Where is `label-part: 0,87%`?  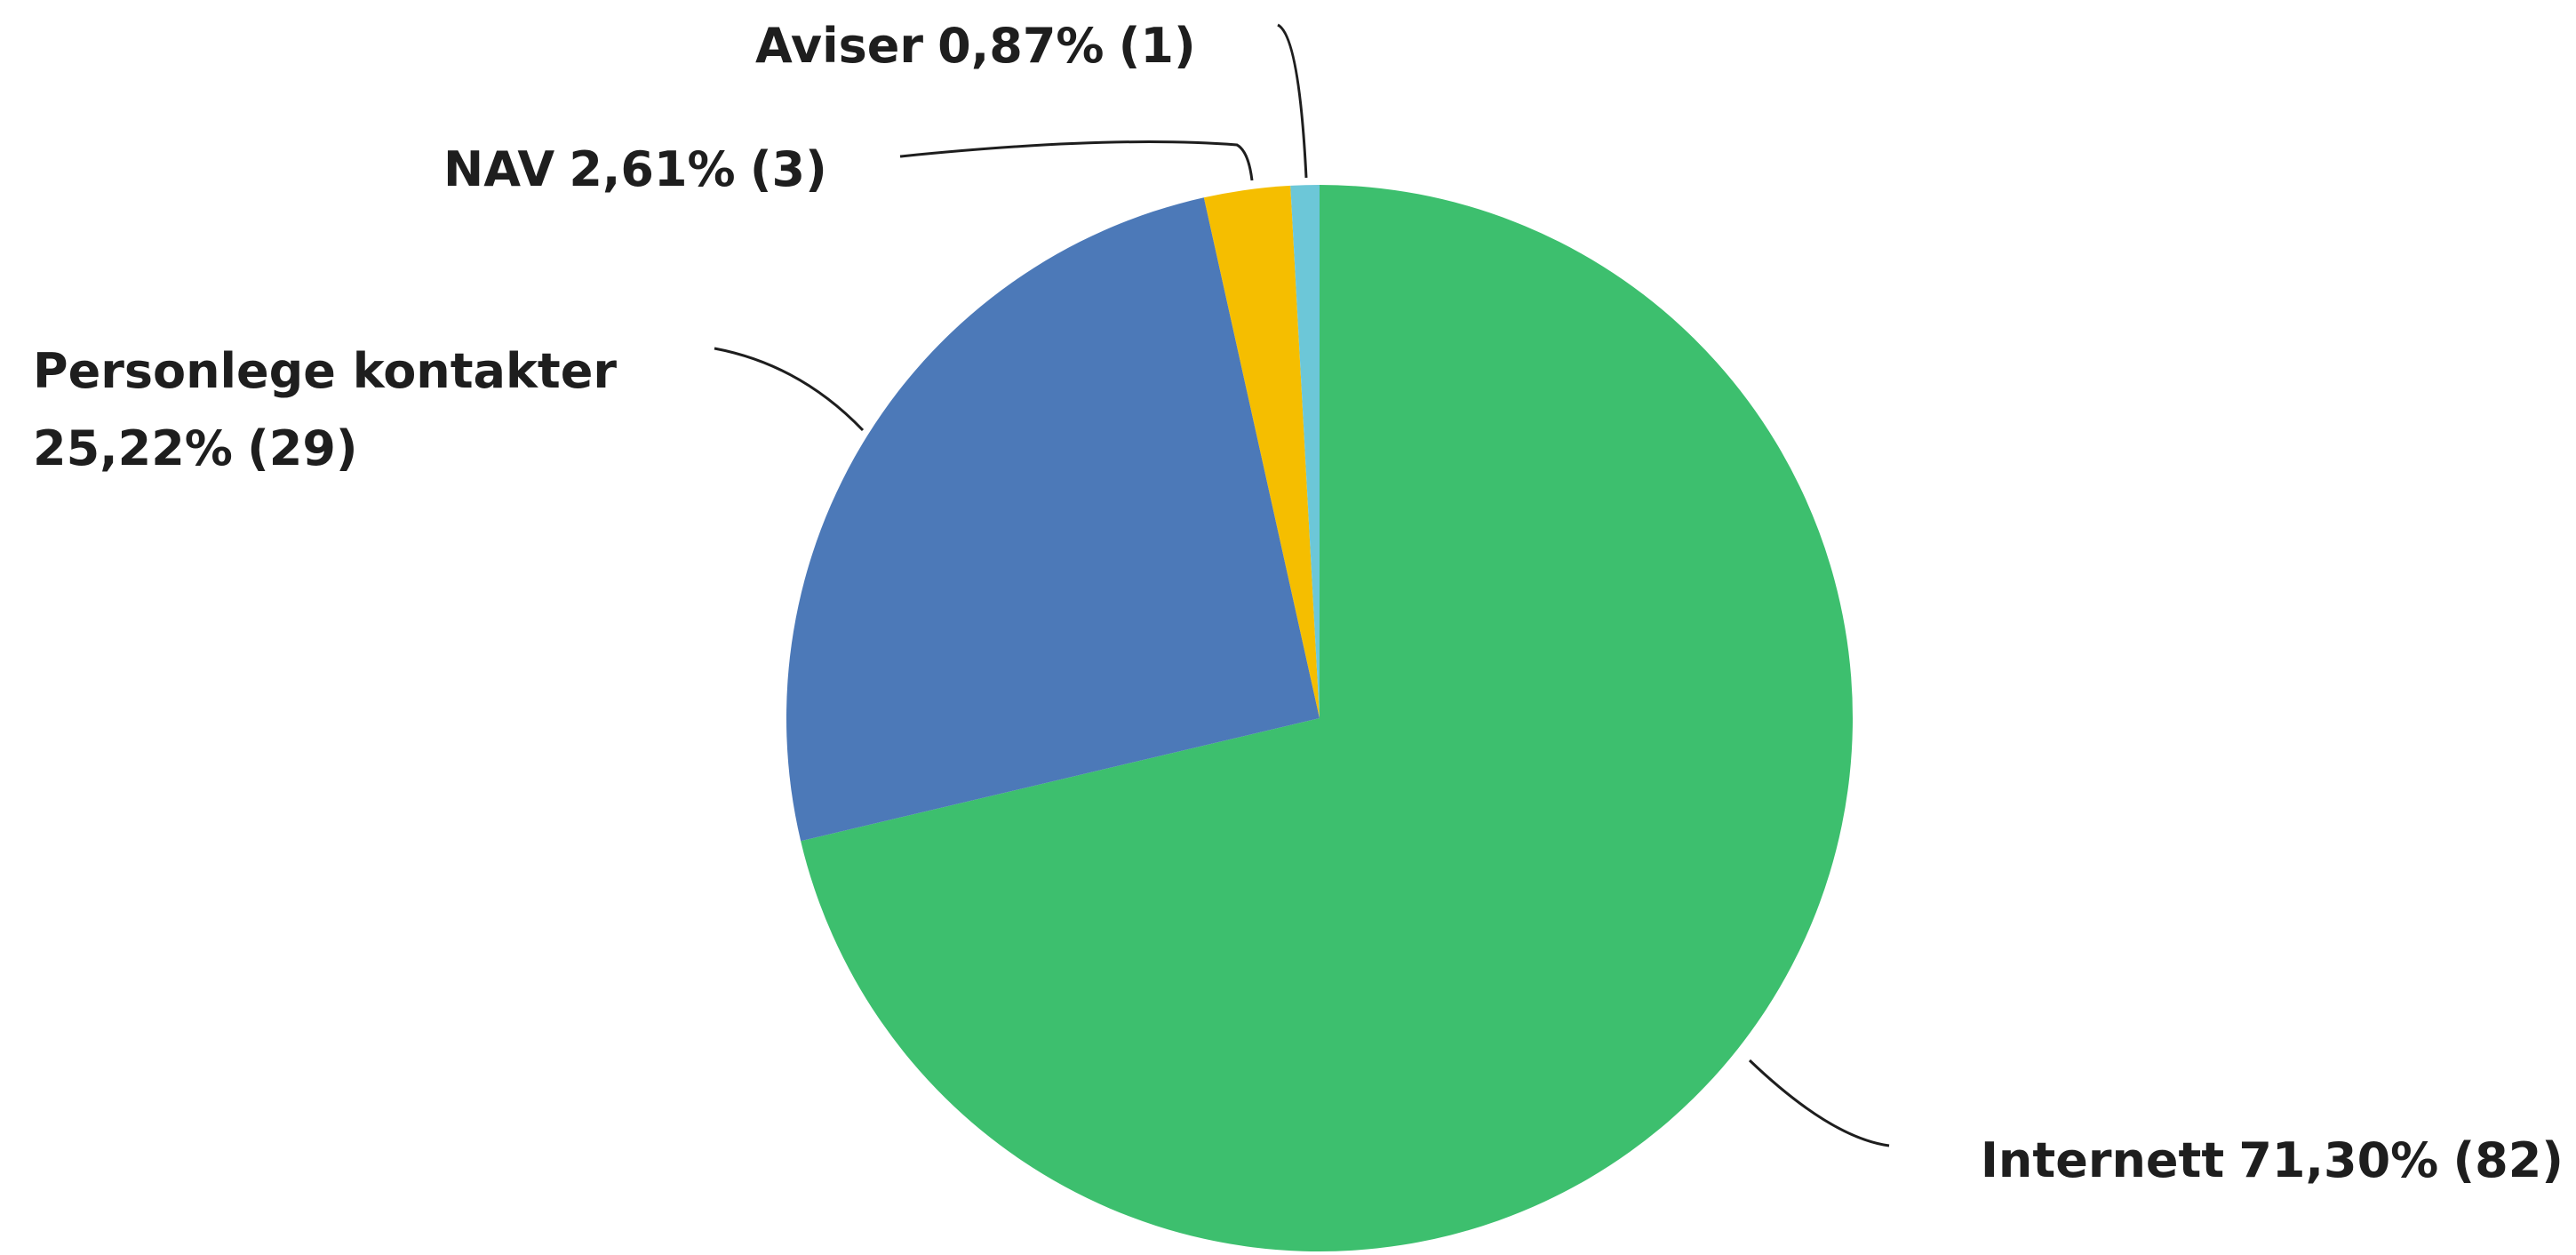 label-part: 0,87% is located at coordinates (1020, 46).